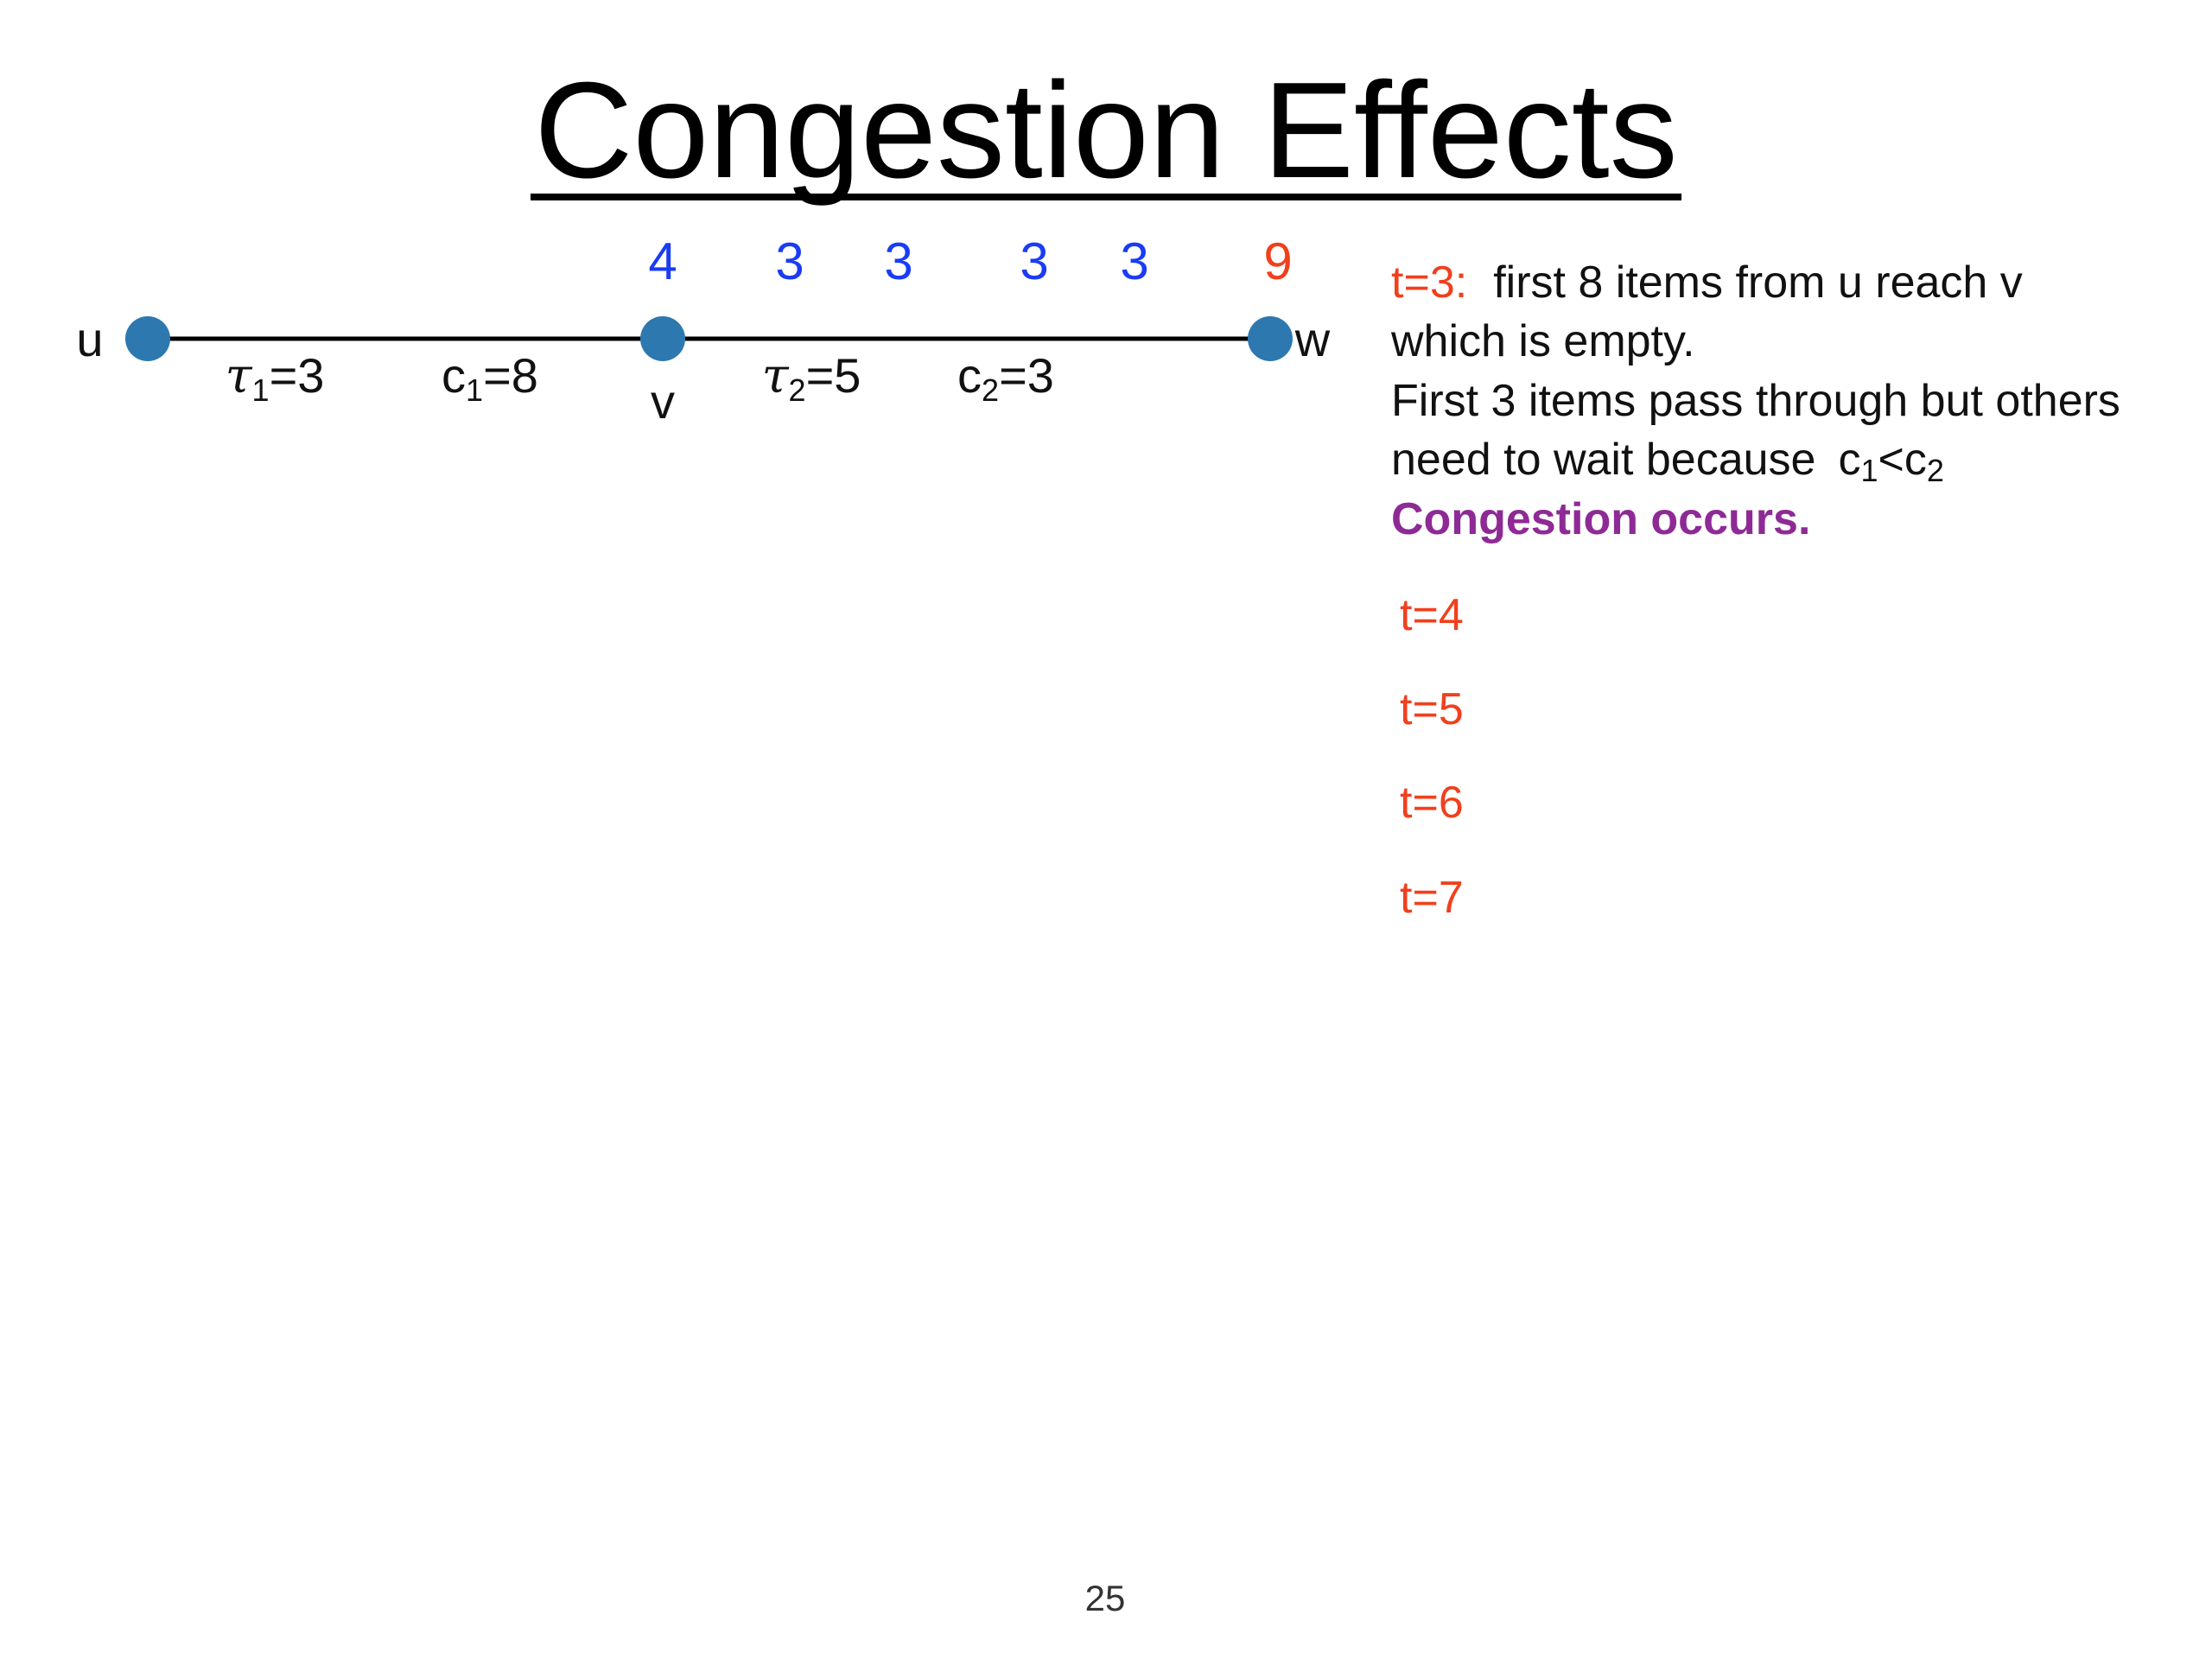  I want to click on edge-capacity: c2=3, so click(1005, 378).